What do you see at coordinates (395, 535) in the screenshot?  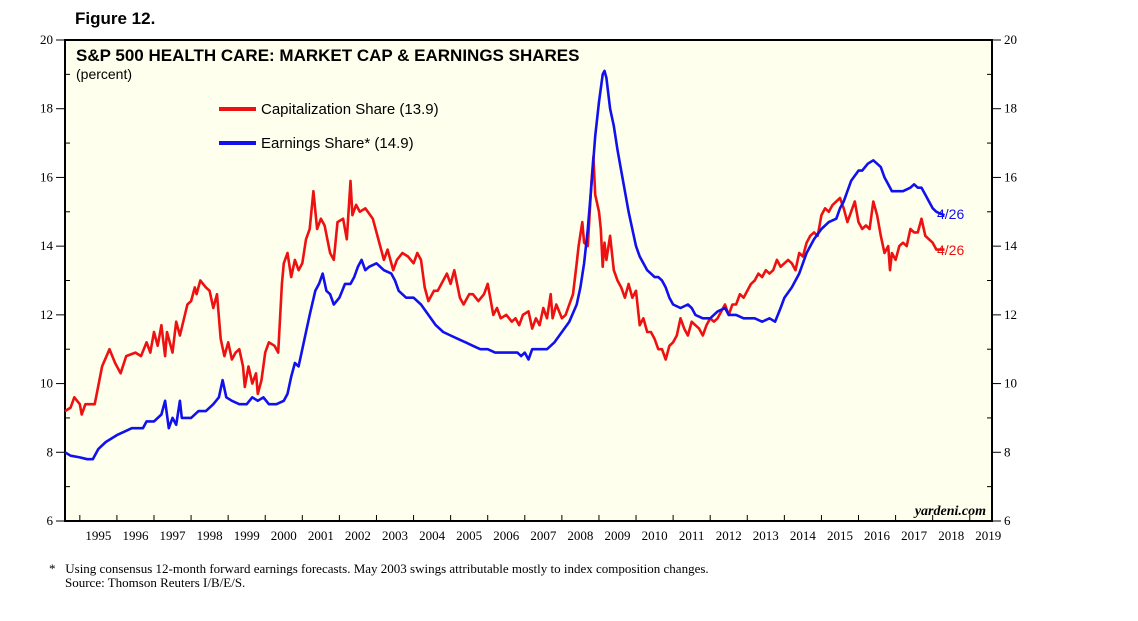 I see `x-tick-label: 2003` at bounding box center [395, 535].